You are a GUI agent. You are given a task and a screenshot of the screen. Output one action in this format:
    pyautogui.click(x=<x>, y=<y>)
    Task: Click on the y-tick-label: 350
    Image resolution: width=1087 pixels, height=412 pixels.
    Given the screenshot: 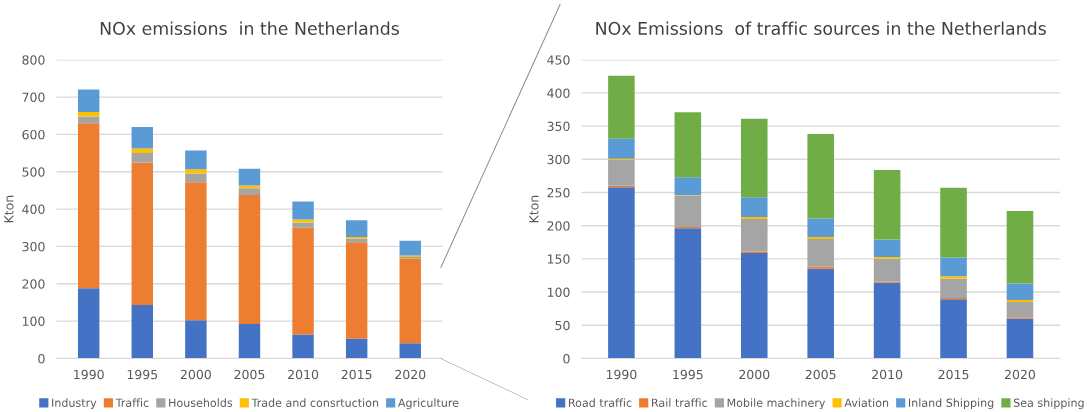 What is the action you would take?
    pyautogui.click(x=558, y=126)
    